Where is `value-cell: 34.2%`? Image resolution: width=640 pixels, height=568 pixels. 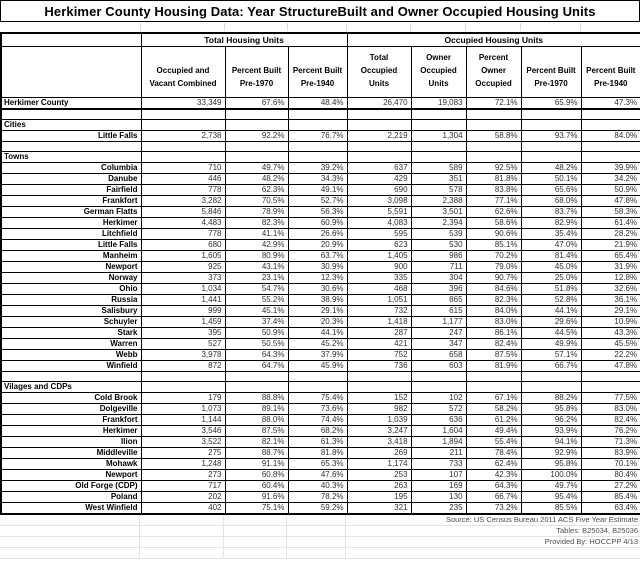 value-cell: 34.2% is located at coordinates (610, 178).